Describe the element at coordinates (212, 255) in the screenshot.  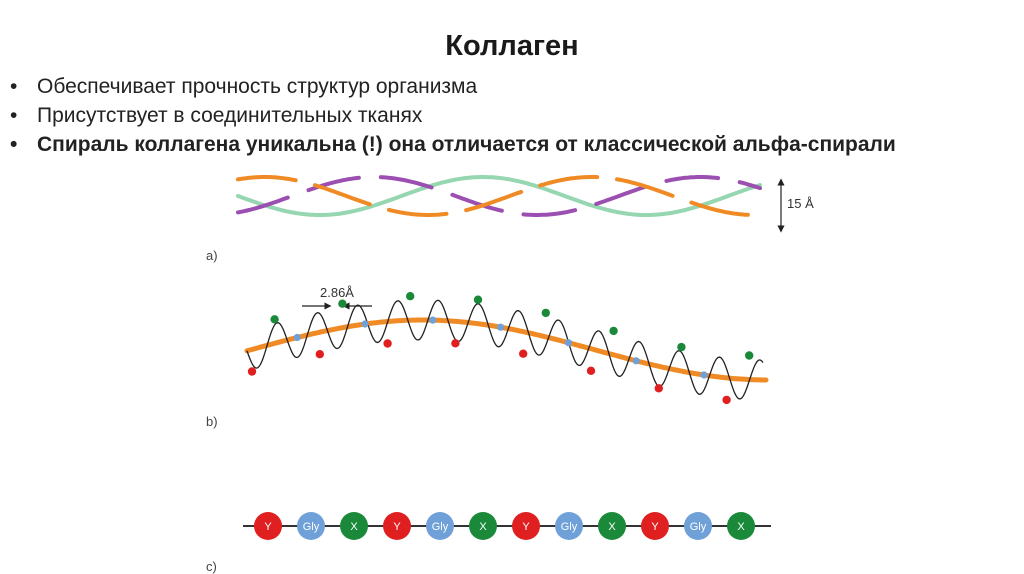
I see `panel-a-label: a)` at that location.